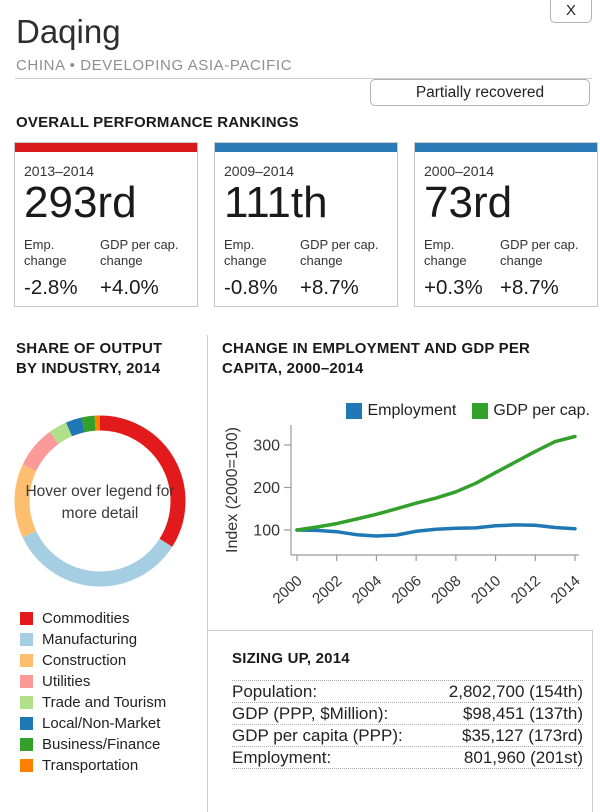 The height and width of the screenshot is (812, 600). Describe the element at coordinates (436, 530) in the screenshot. I see `line-employment` at that location.